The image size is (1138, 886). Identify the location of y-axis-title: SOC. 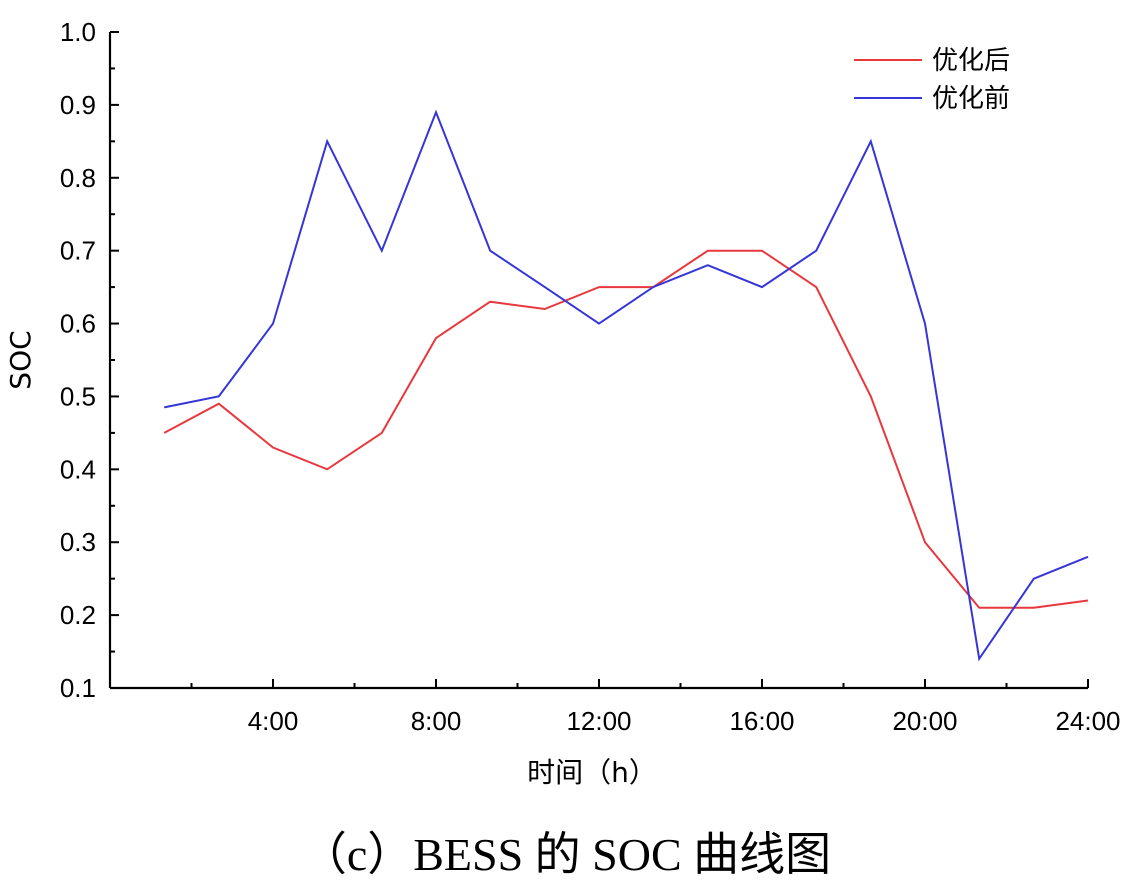
(20, 359).